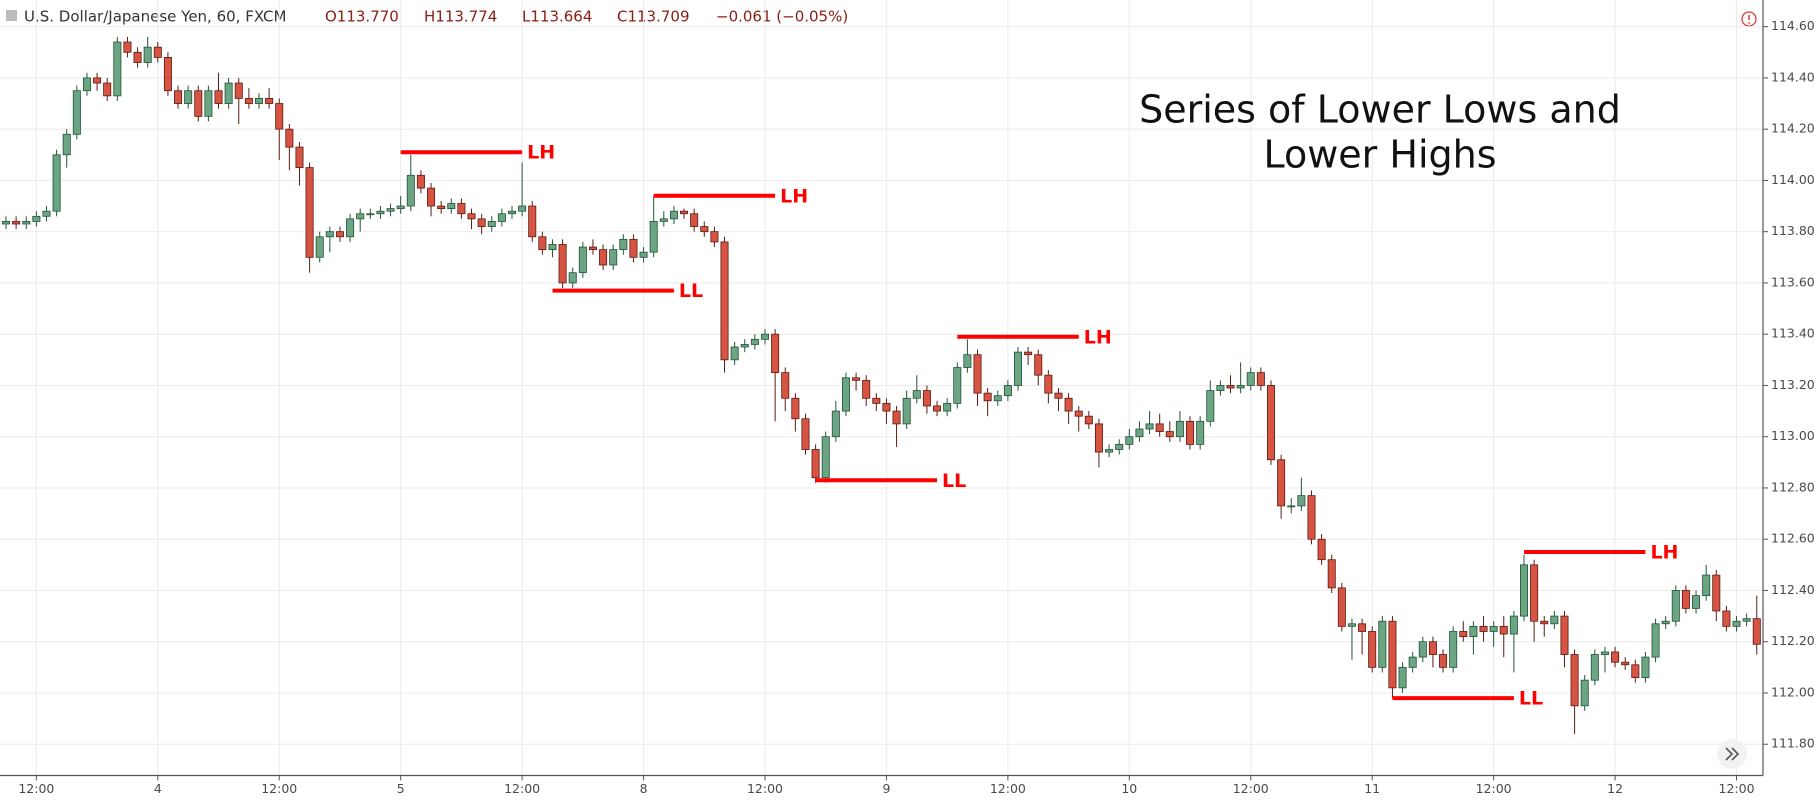 This screenshot has width=1815, height=802. I want to click on y-tick-label: 113.400, so click(1793, 333).